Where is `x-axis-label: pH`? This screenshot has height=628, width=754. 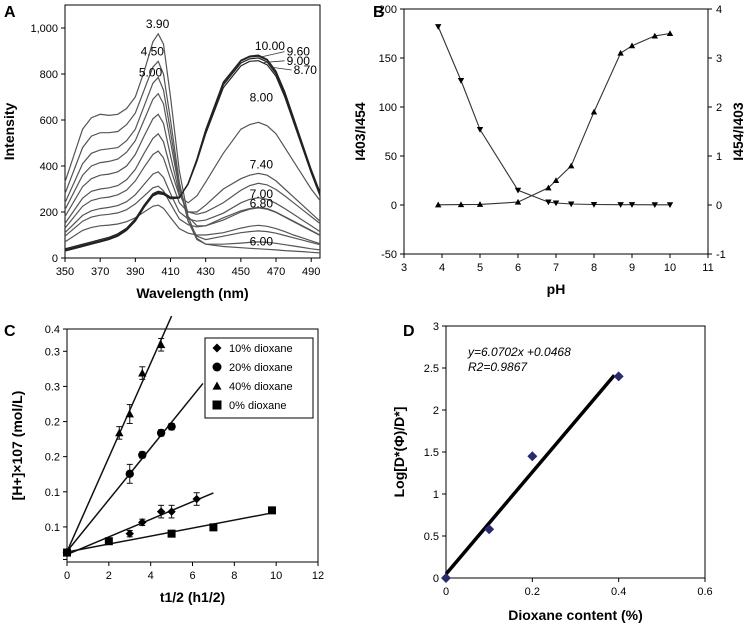
x-axis-label: pH is located at coordinates (556, 289).